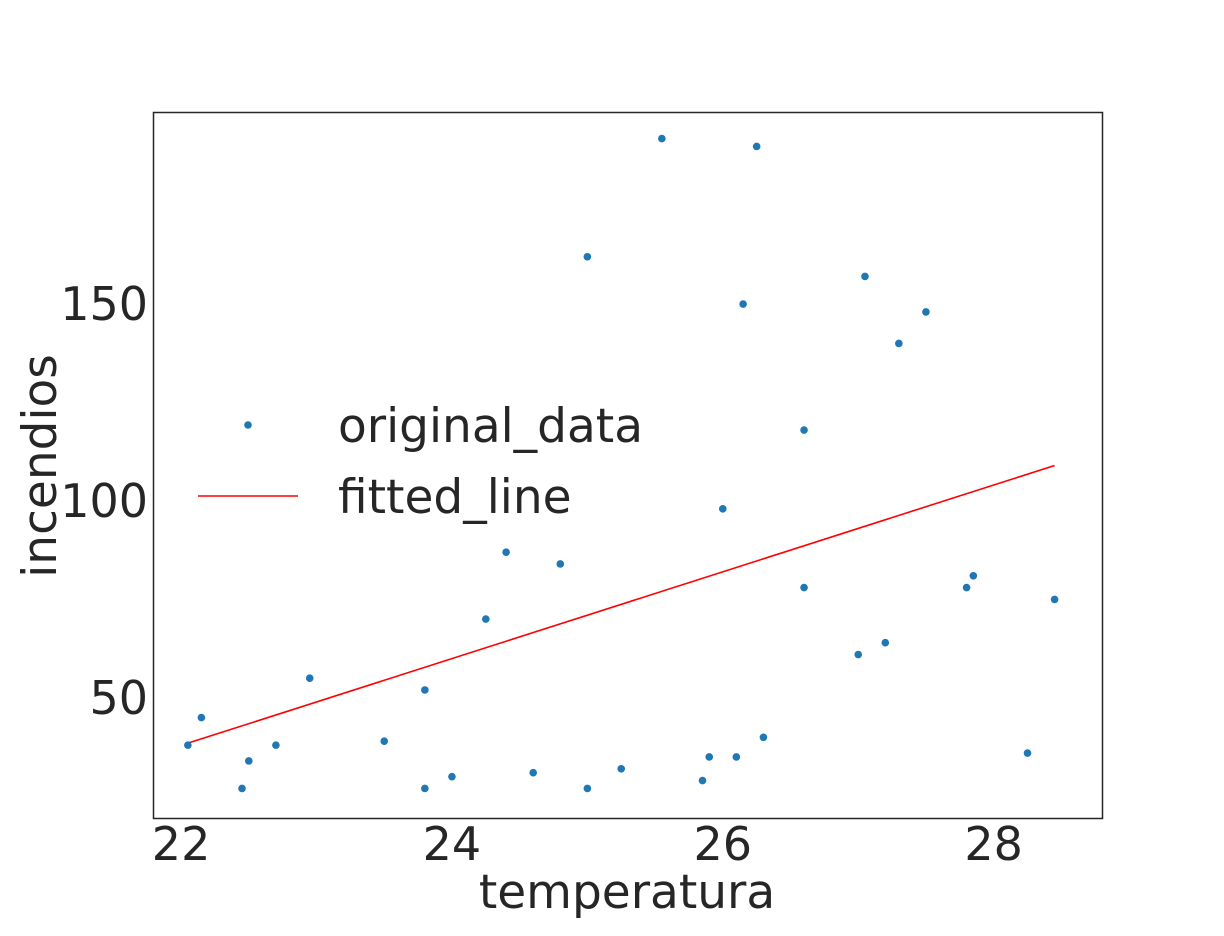  What do you see at coordinates (587, 844) in the screenshot?
I see `x-tick-labels: 22 24 26 28` at bounding box center [587, 844].